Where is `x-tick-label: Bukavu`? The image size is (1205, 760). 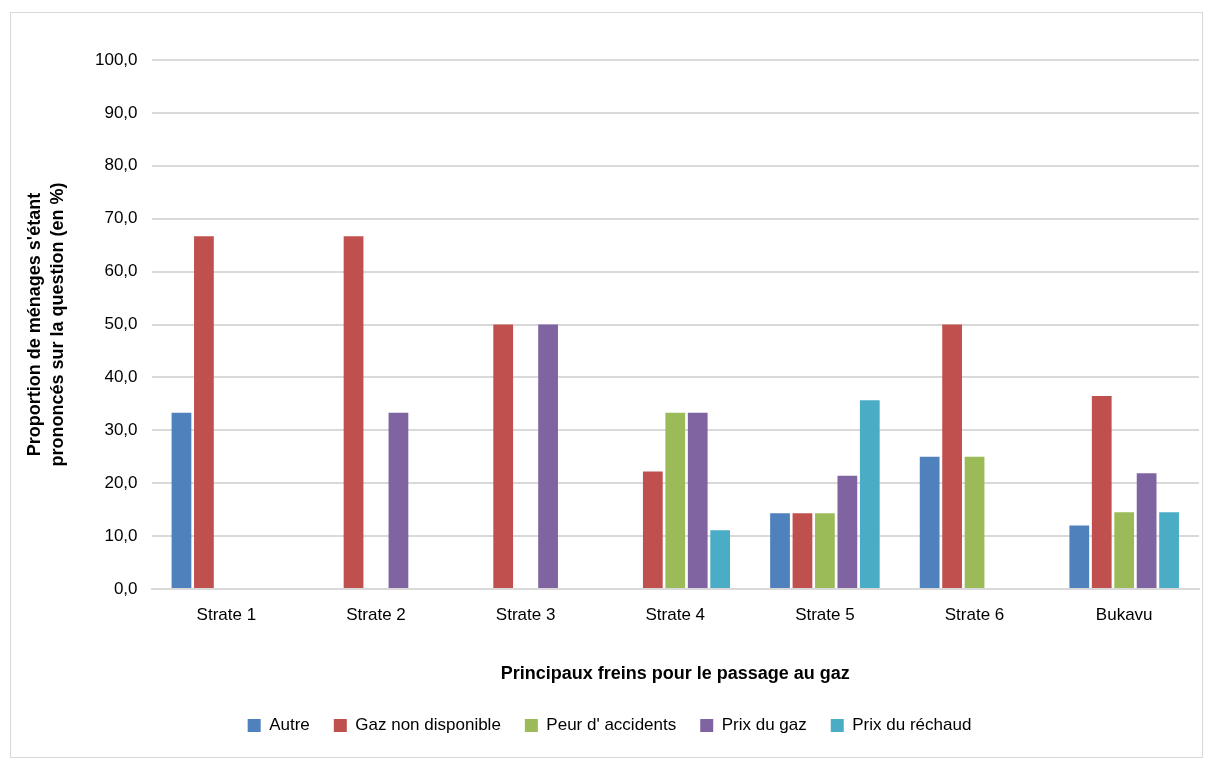 x-tick-label: Bukavu is located at coordinates (1124, 614).